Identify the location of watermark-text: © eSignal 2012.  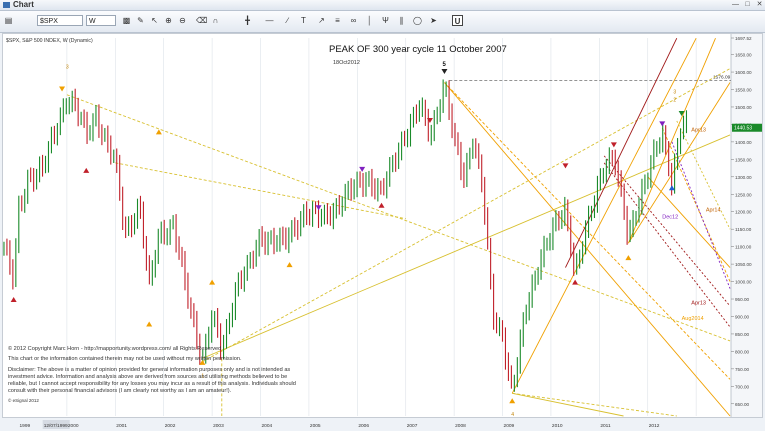
(23, 400).